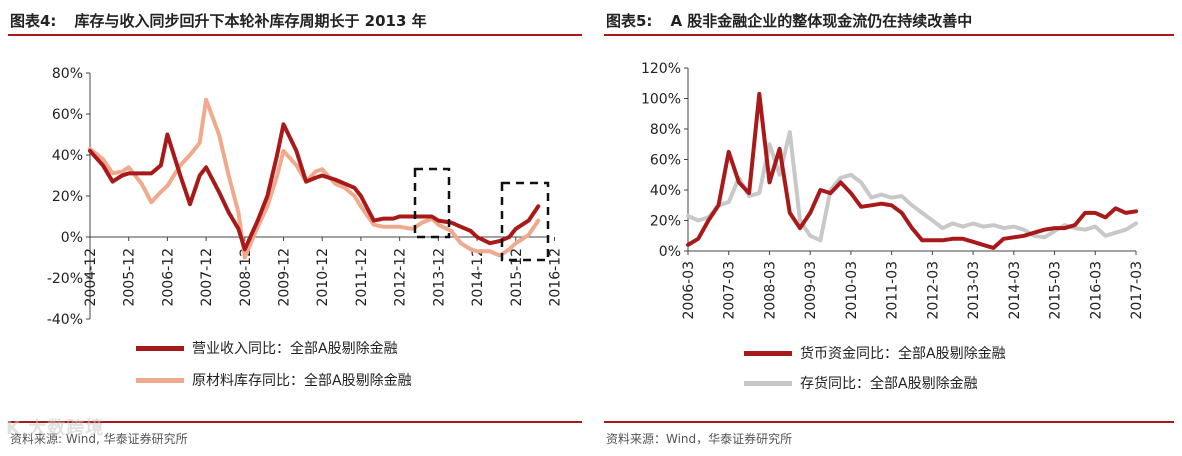 The width and height of the screenshot is (1182, 456). What do you see at coordinates (893, 290) in the screenshot?
I see `x-tick-label: 2011-03` at bounding box center [893, 290].